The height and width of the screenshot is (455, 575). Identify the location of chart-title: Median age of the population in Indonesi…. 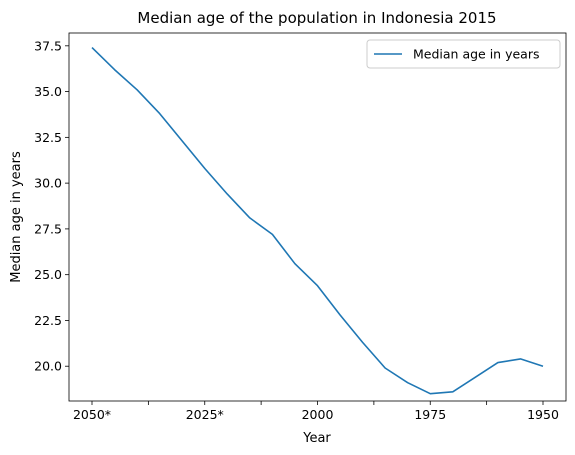
(316, 18).